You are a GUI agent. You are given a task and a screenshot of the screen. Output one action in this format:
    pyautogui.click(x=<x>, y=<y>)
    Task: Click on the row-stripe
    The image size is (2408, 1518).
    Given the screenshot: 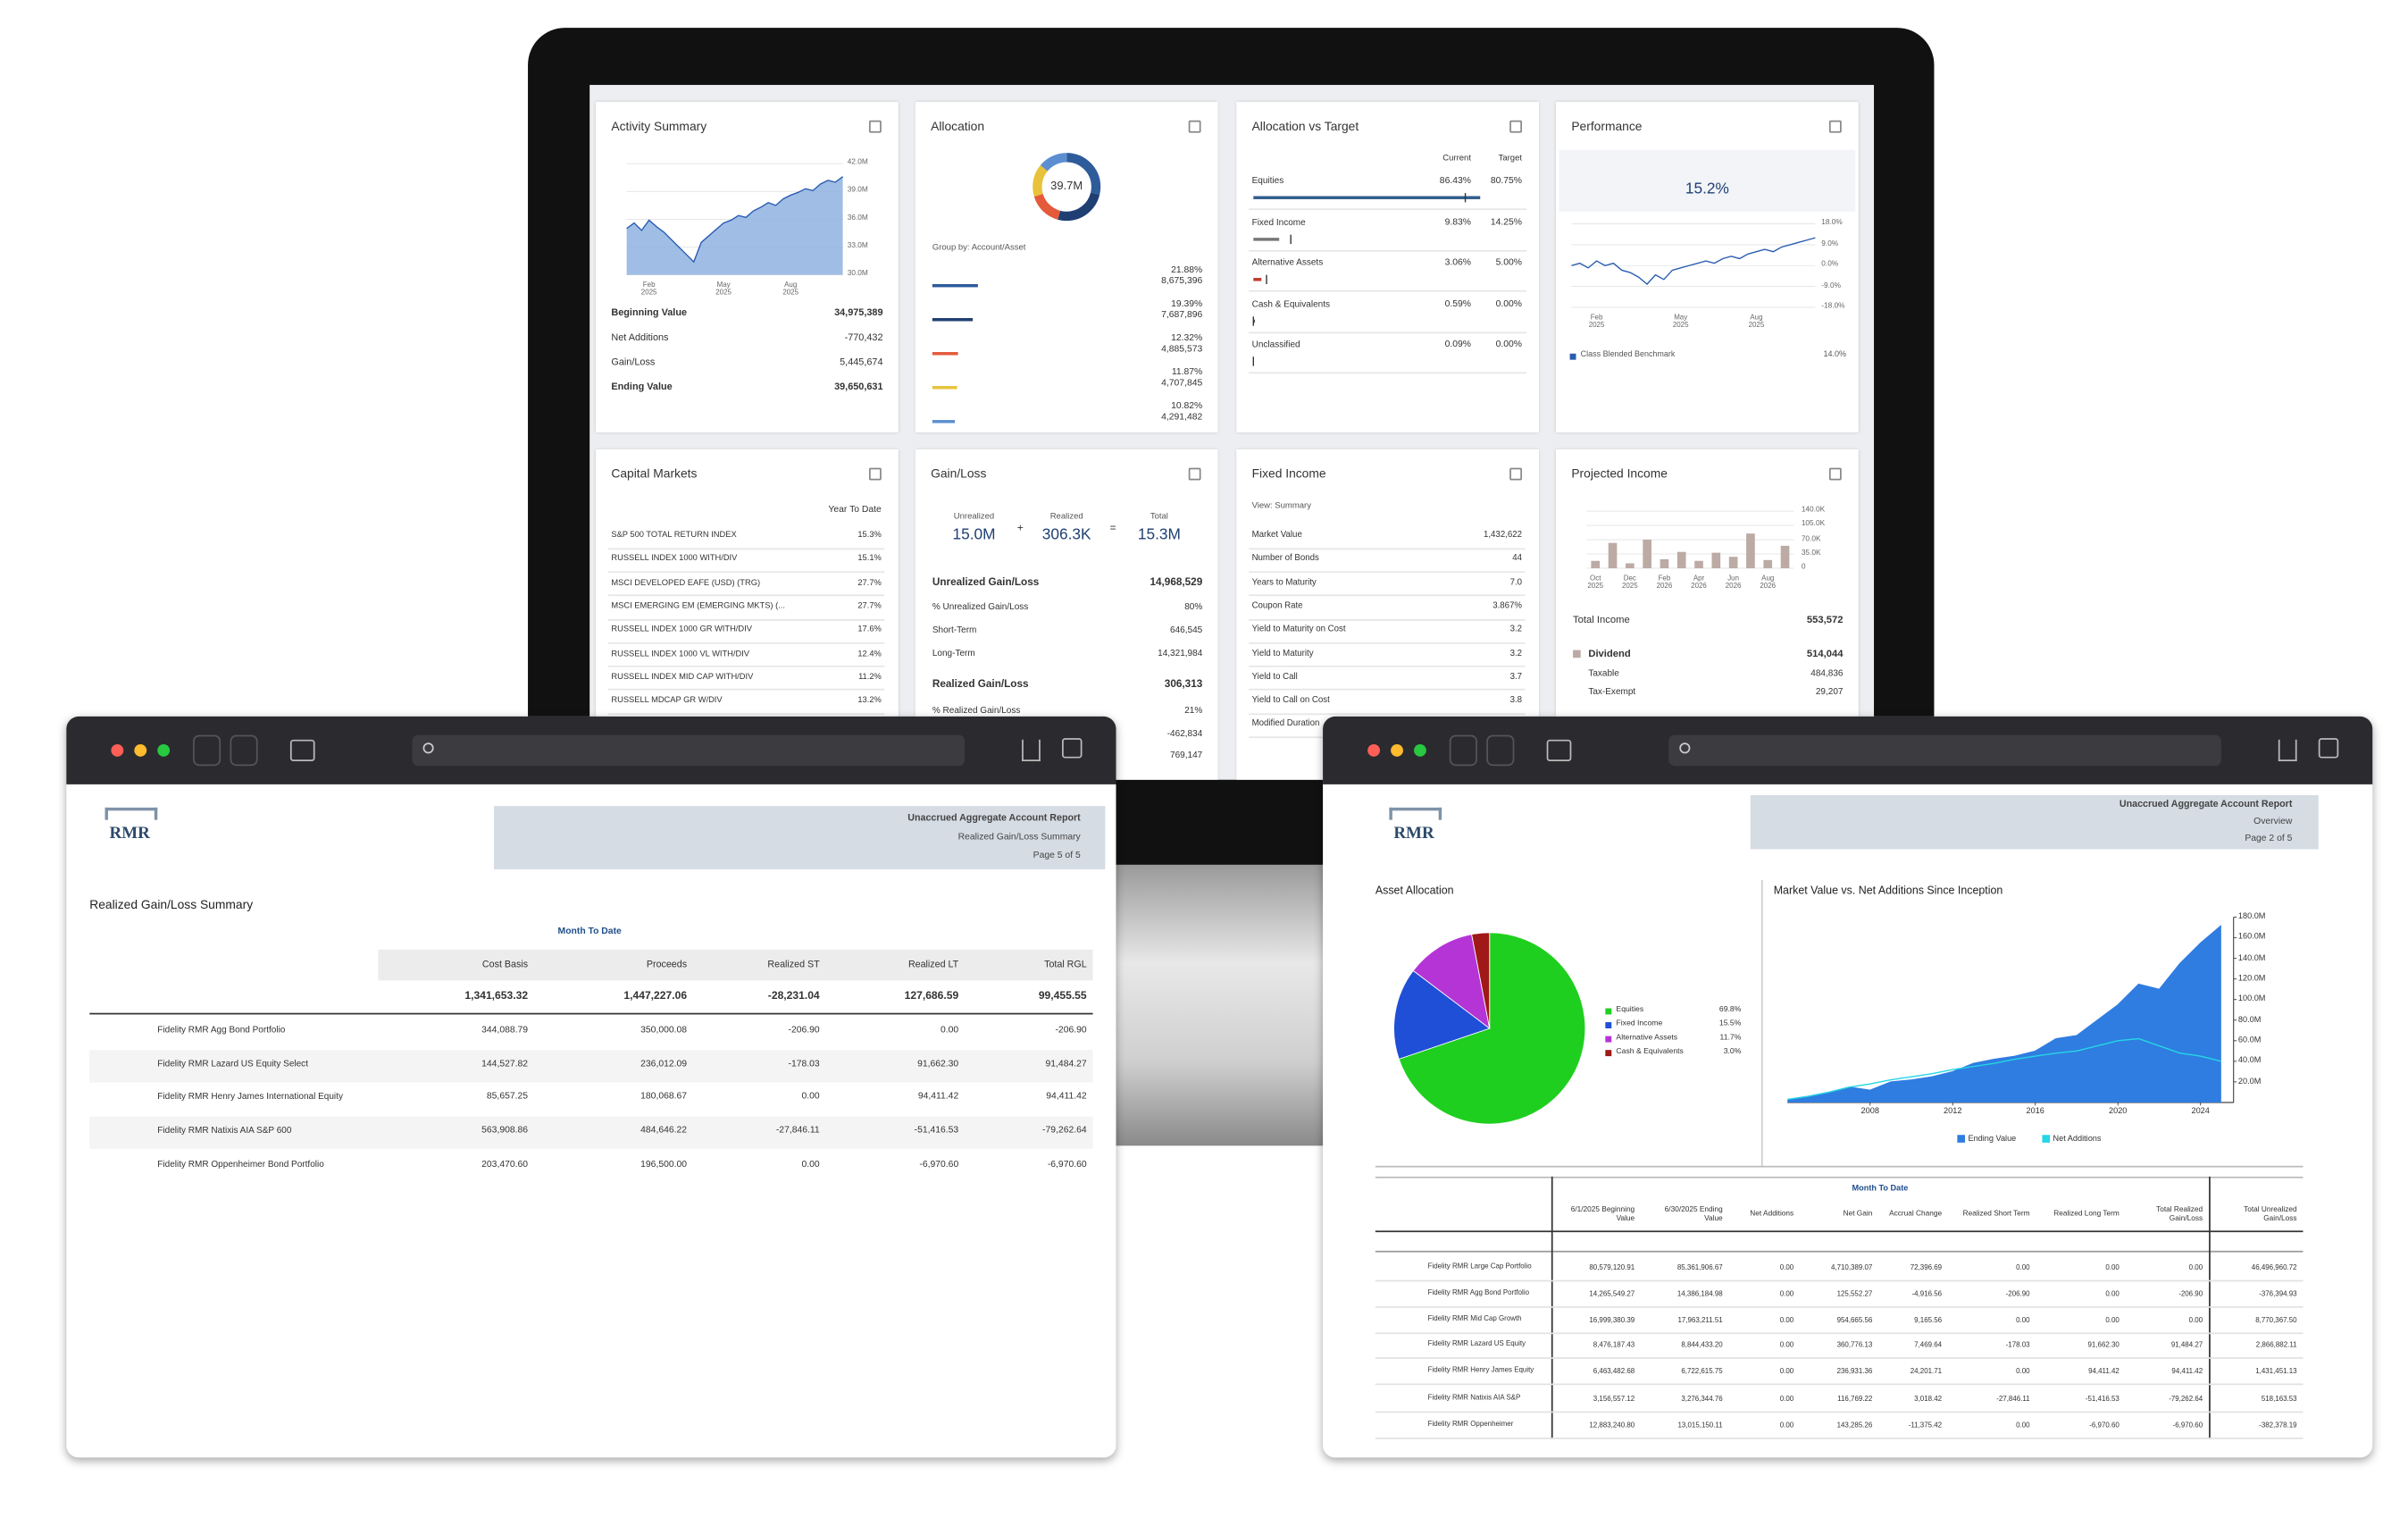 What is the action you would take?
    pyautogui.click(x=591, y=1066)
    